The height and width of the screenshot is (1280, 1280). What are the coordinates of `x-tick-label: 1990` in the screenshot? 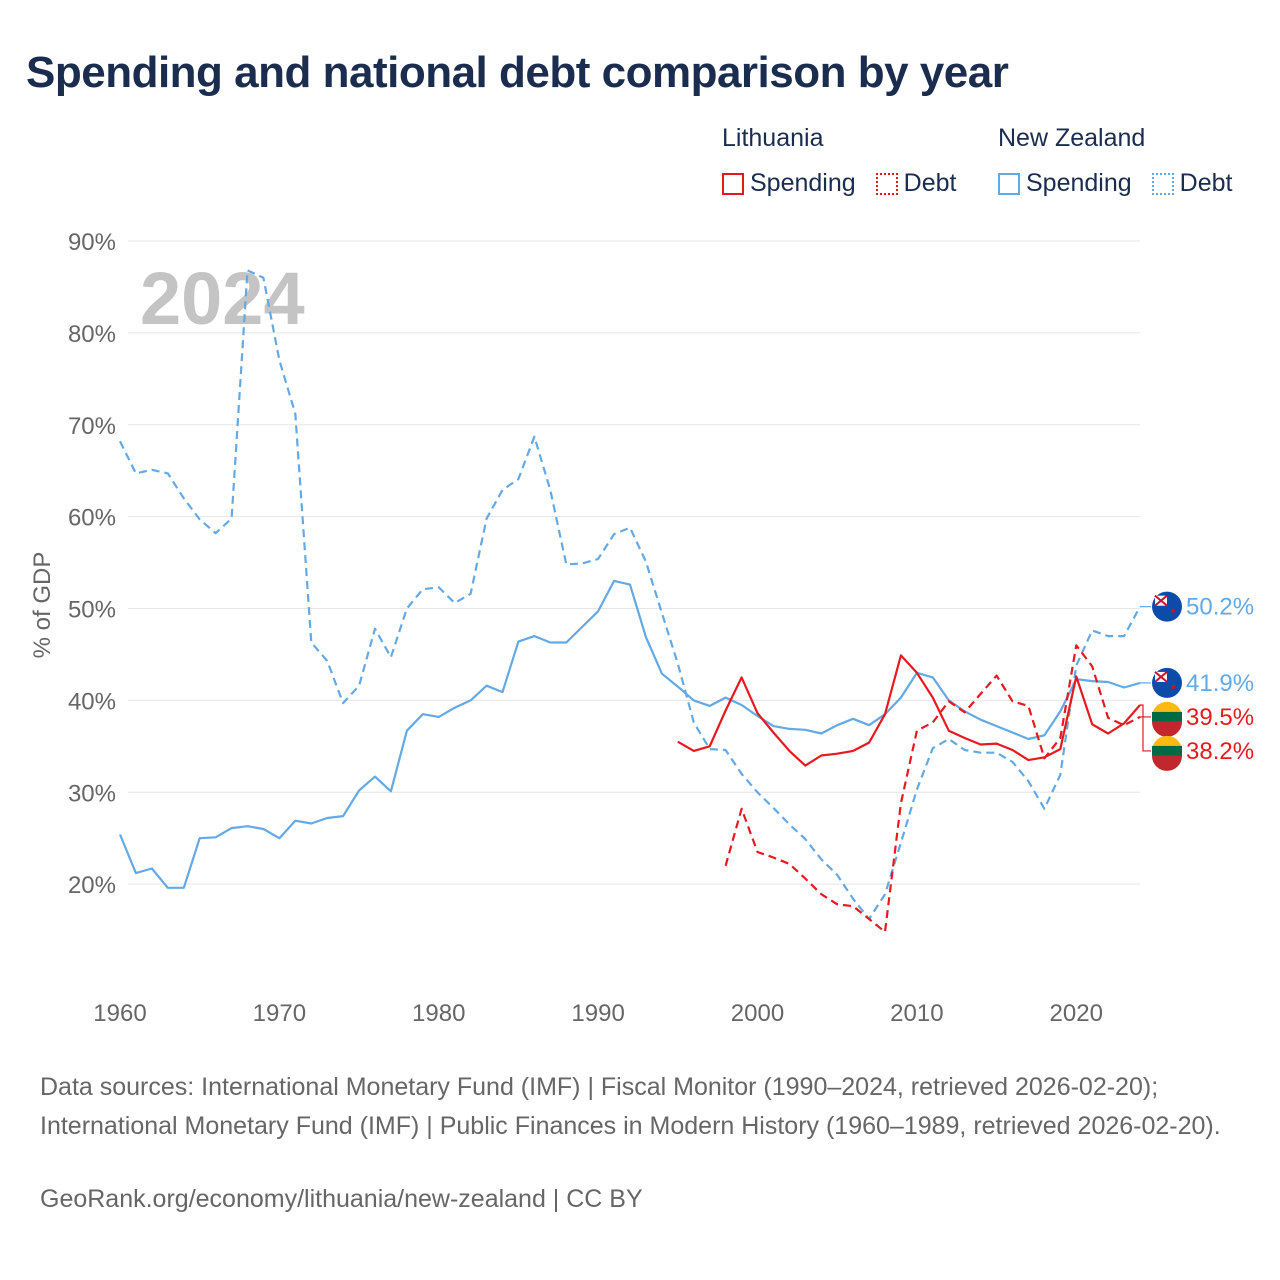 It's located at (597, 1013).